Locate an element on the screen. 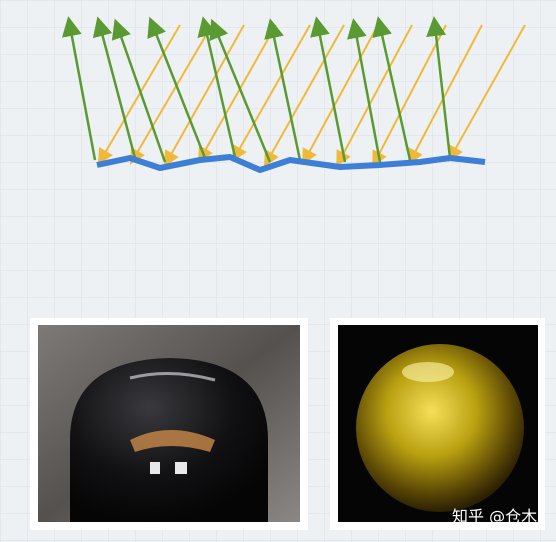 This screenshot has height=542, width=556. rough-surface is located at coordinates (291, 163).